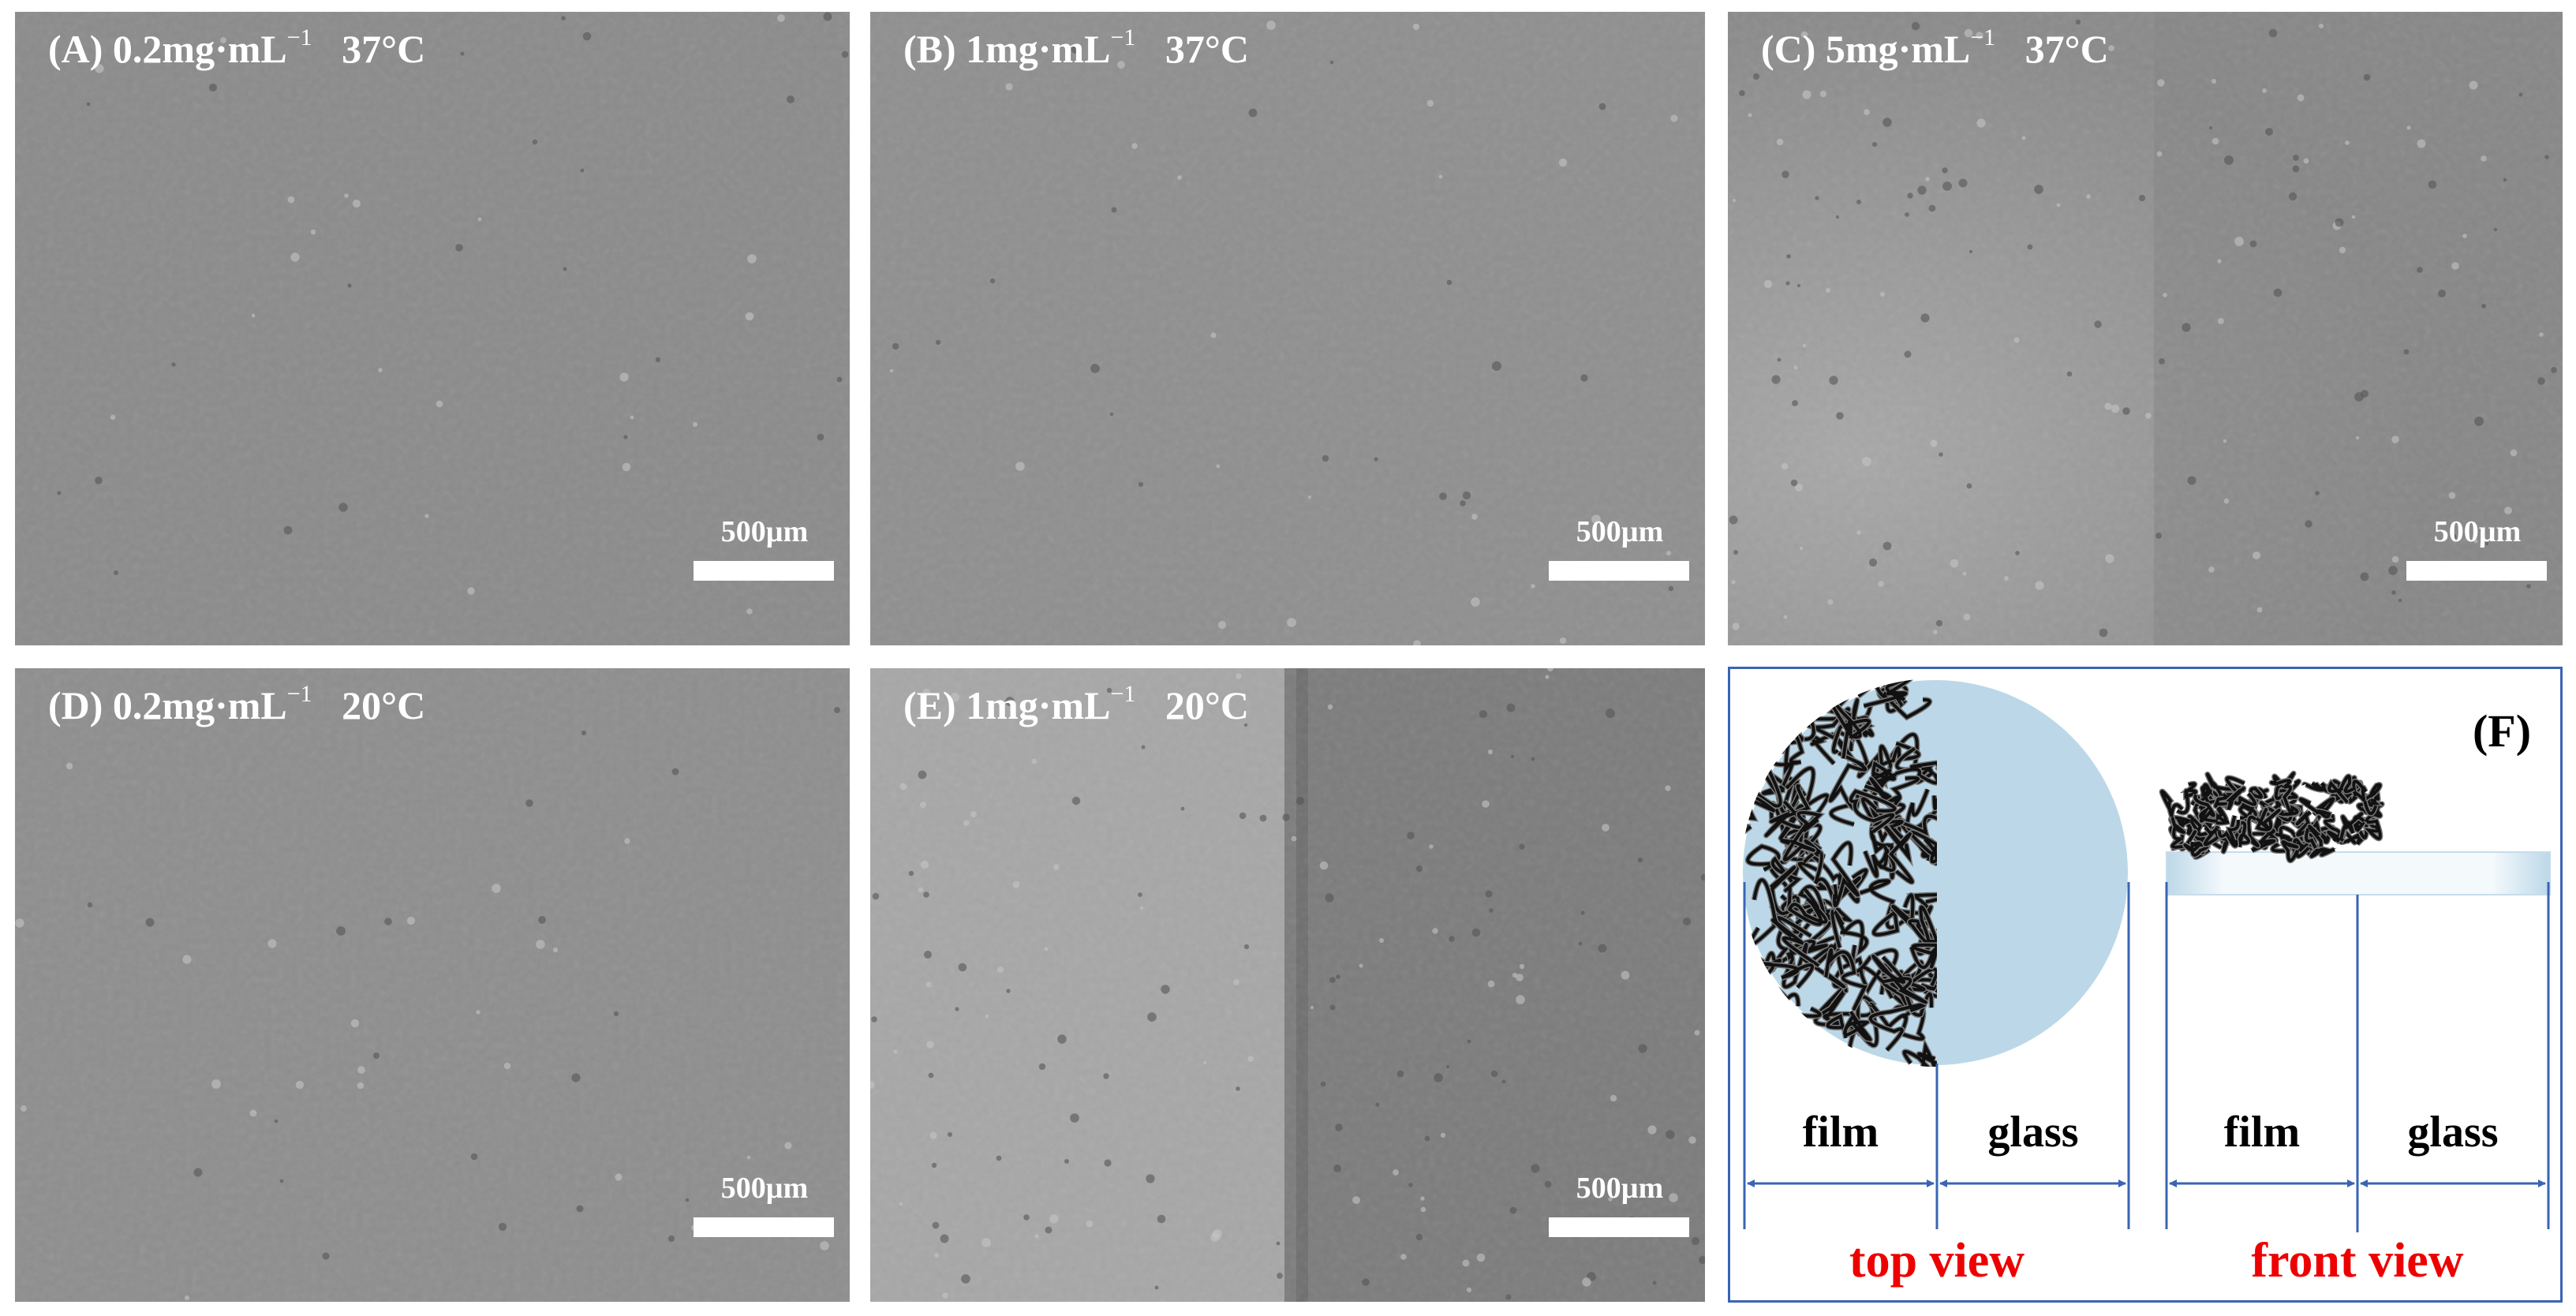  Describe the element at coordinates (1937, 1261) in the screenshot. I see `top-view-title: top view` at that location.